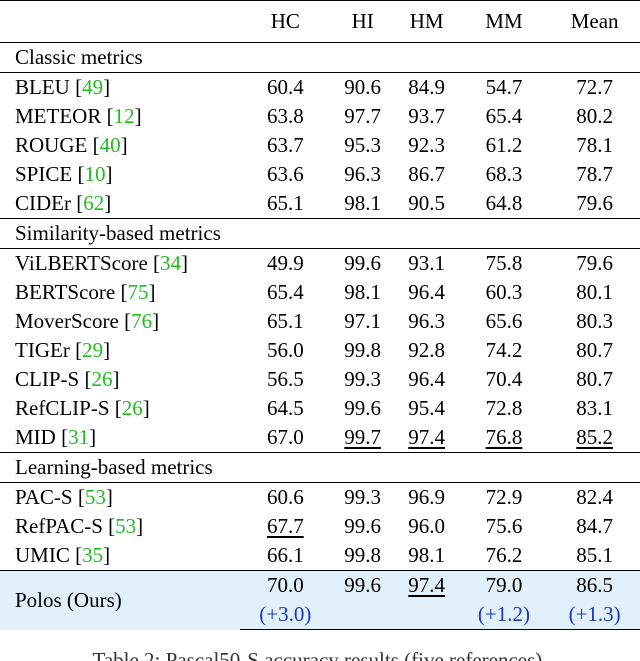 This screenshot has height=661, width=640. I want to click on cell-mean: 85.1, so click(595, 555).